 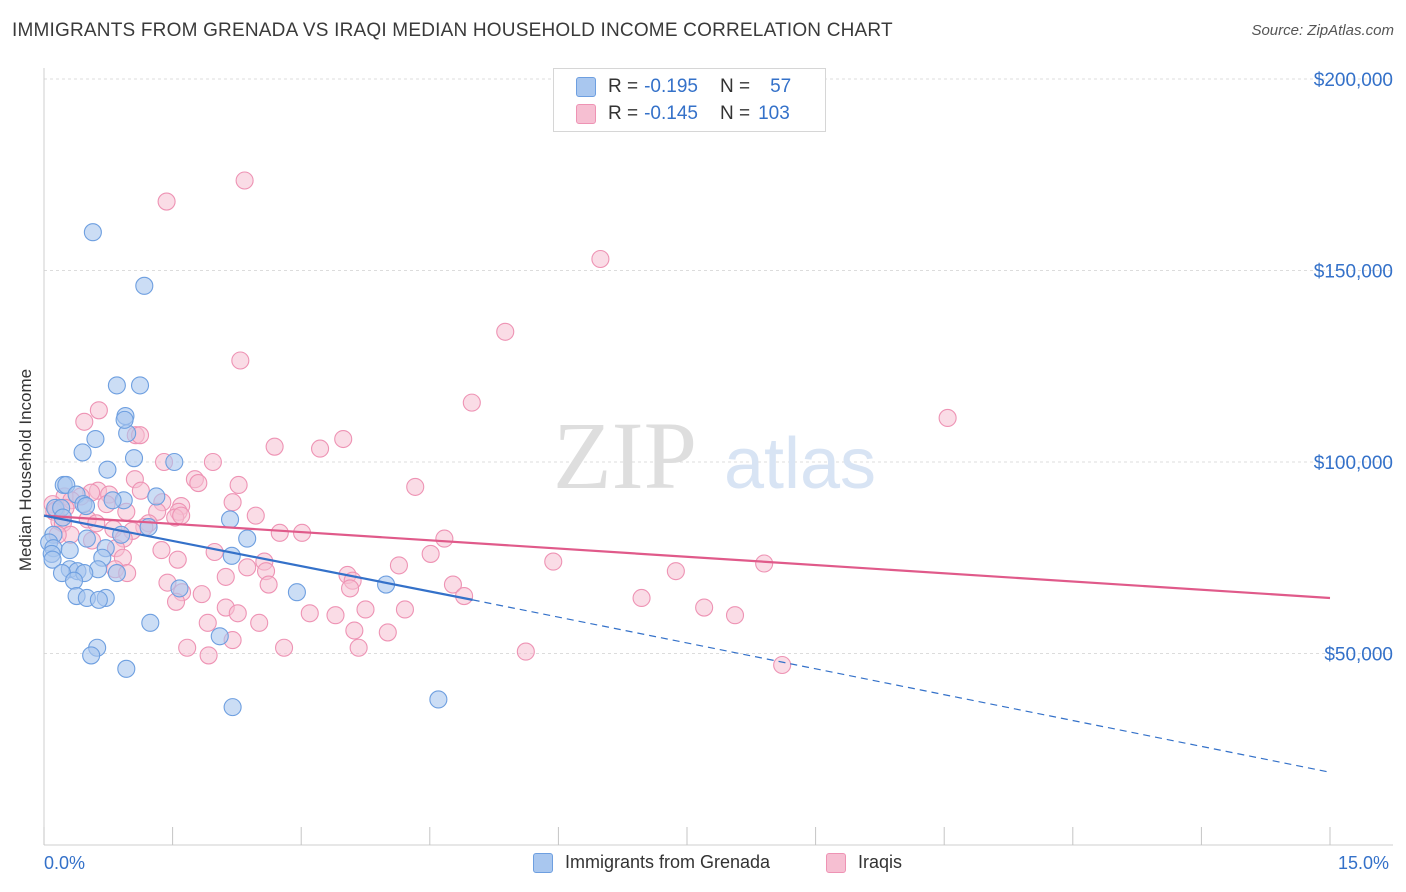 What do you see at coordinates (714, 455) in the screenshot?
I see `watermark: ZIP atlas` at bounding box center [714, 455].